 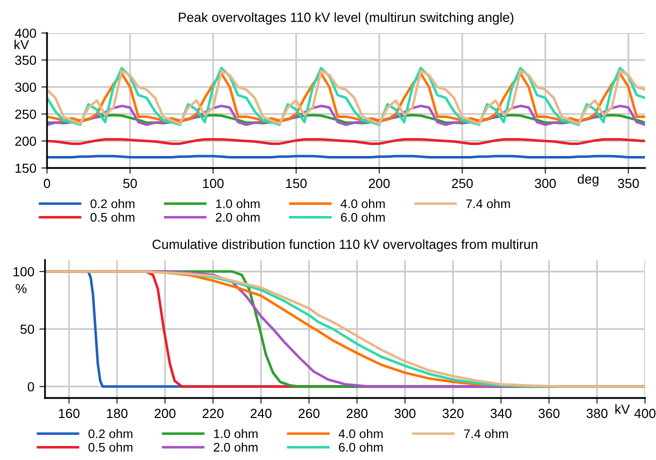 What do you see at coordinates (588, 180) in the screenshot?
I see `x-axis-title: deg` at bounding box center [588, 180].